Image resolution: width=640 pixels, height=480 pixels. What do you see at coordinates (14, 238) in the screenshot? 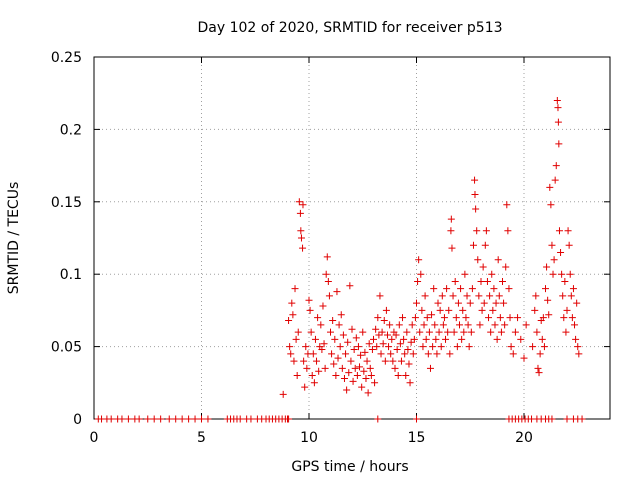
I see `y-axis-label: SRMTID / TECUs` at bounding box center [14, 238].